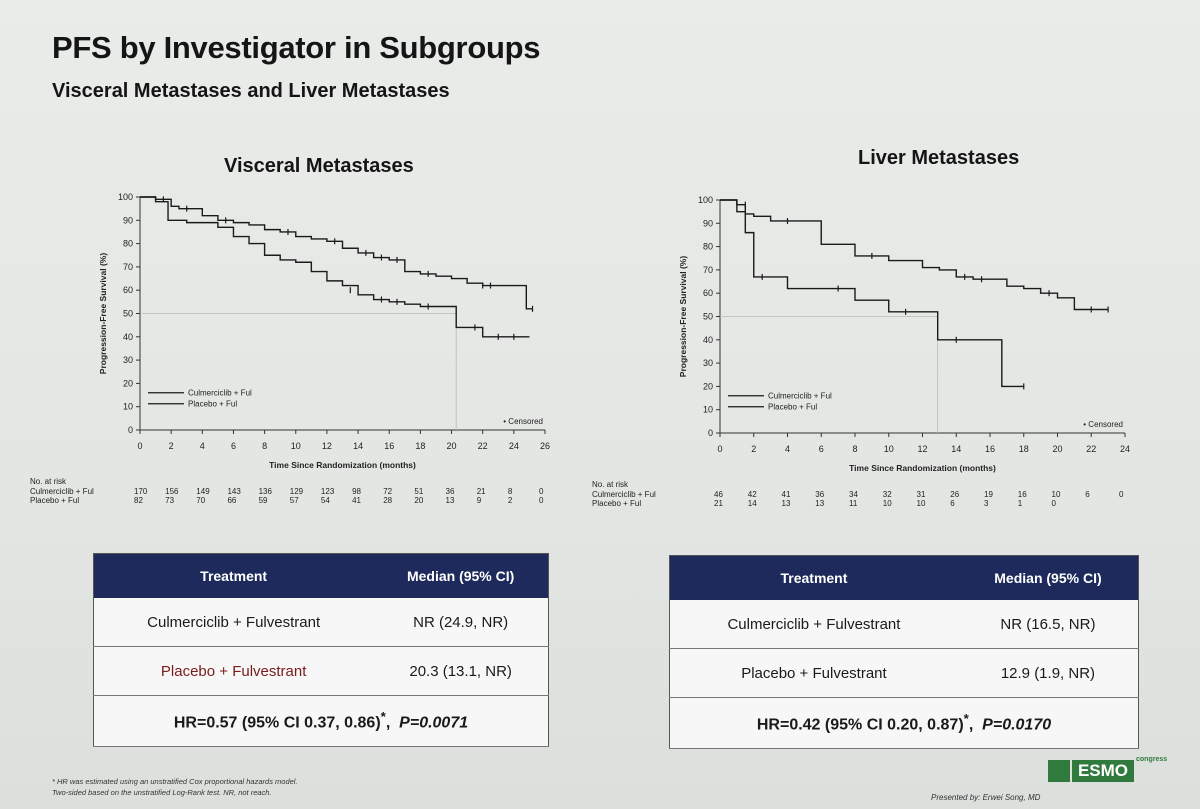  Describe the element at coordinates (510, 500) in the screenshot. I see `risk-count: 2` at that location.